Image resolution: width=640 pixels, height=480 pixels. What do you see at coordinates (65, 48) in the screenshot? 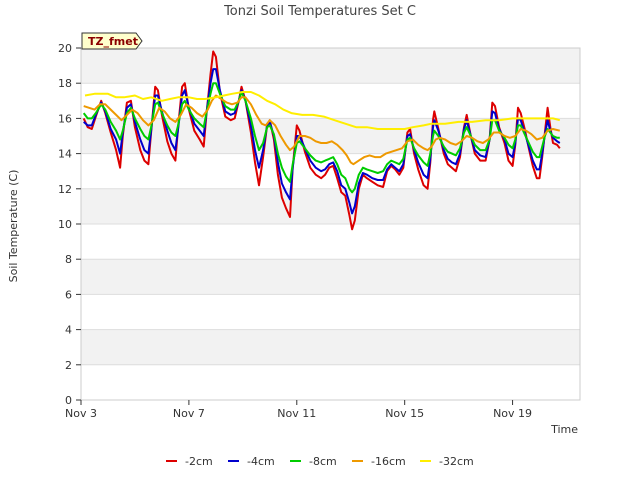
I see `y-tick-label: 20` at bounding box center [65, 48].